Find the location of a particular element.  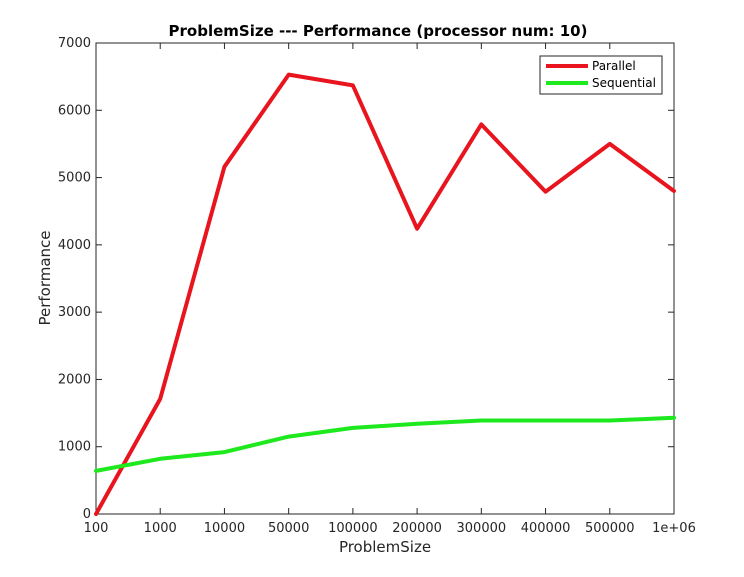

series-line-sequential is located at coordinates (385, 444).